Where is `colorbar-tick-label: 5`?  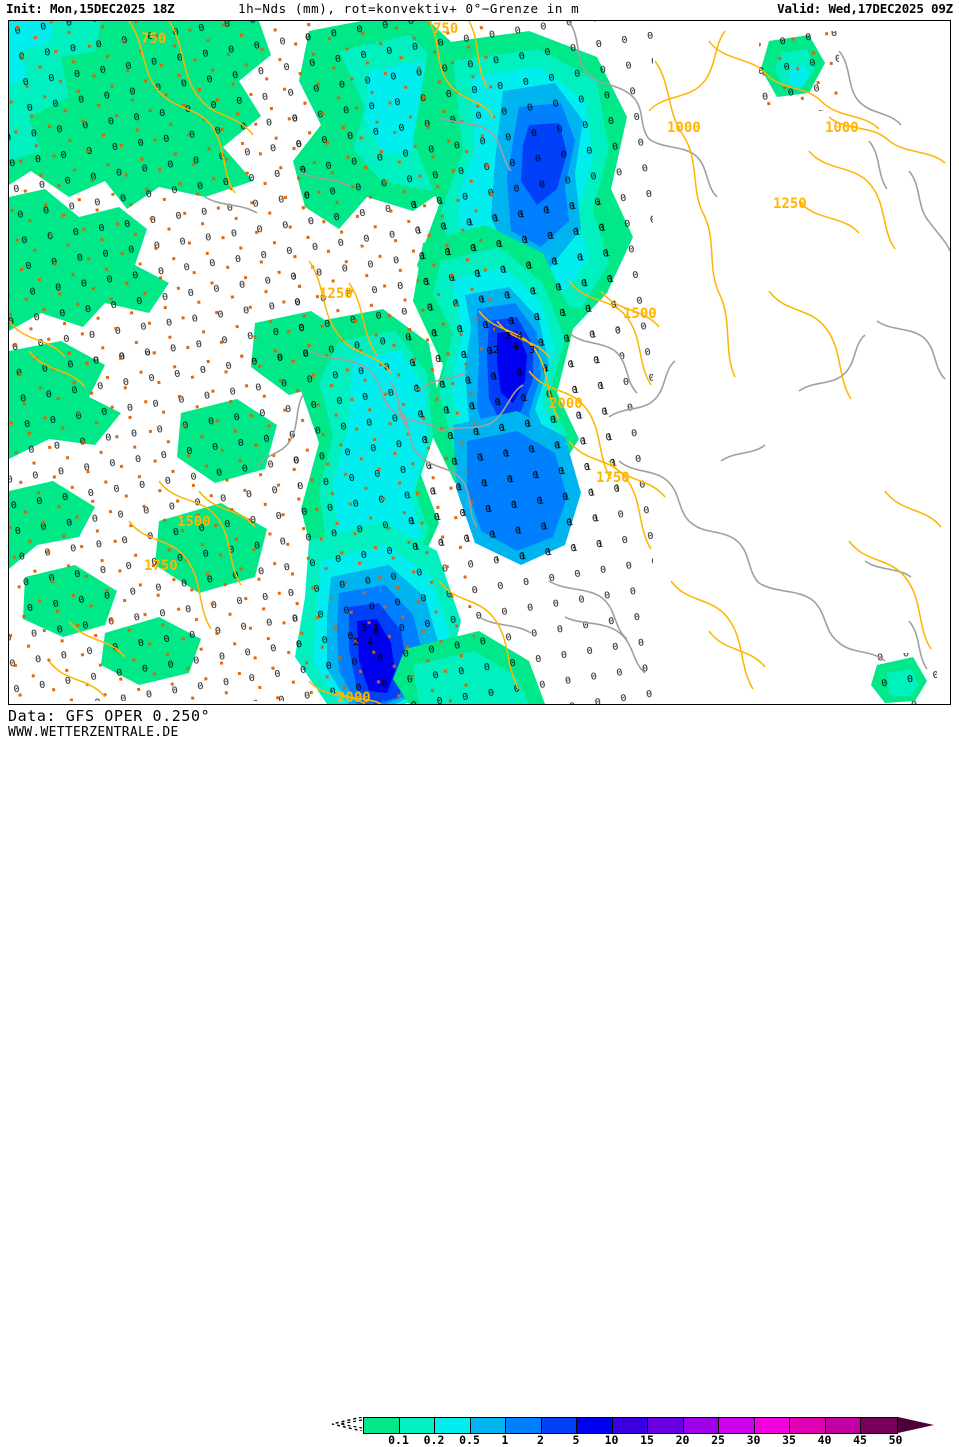
colorbar-tick-label: 5 is located at coordinates (576, 1440).